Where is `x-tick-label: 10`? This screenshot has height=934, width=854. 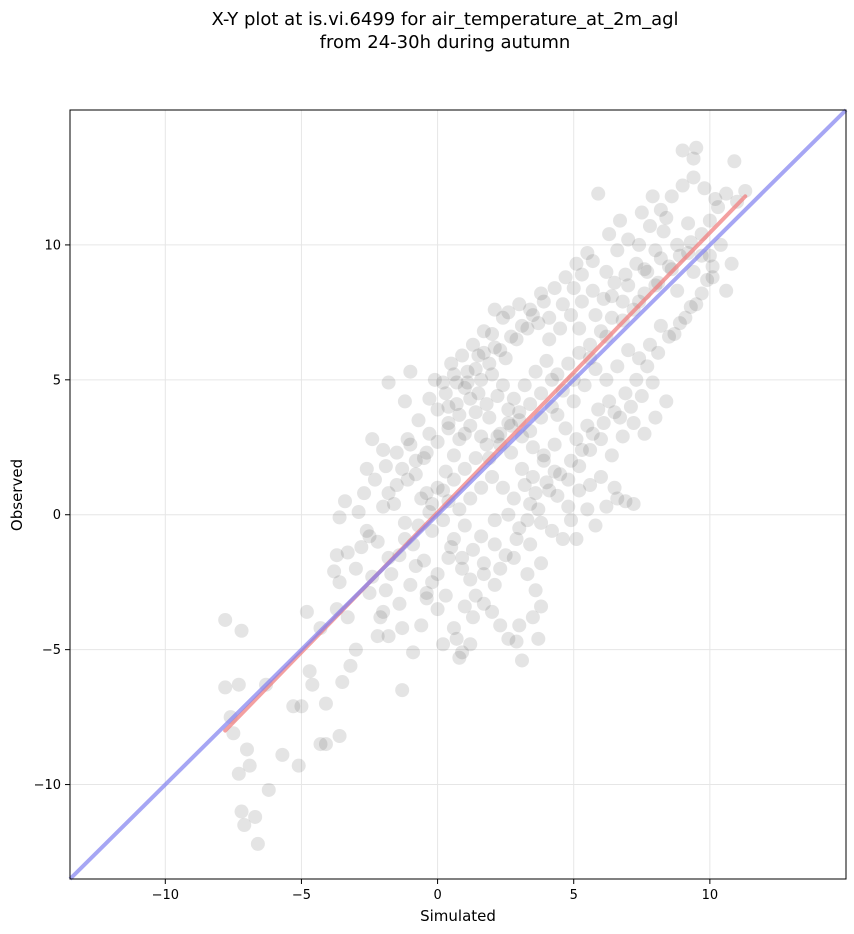 x-tick-label: 10 is located at coordinates (710, 895).